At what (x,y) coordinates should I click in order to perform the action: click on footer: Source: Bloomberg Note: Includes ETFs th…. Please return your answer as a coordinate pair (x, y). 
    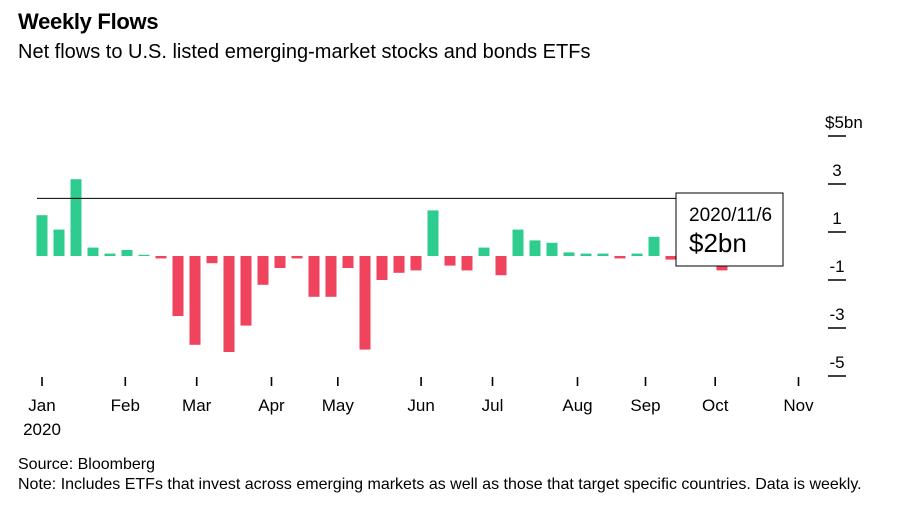
    Looking at the image, I should click on (448, 475).